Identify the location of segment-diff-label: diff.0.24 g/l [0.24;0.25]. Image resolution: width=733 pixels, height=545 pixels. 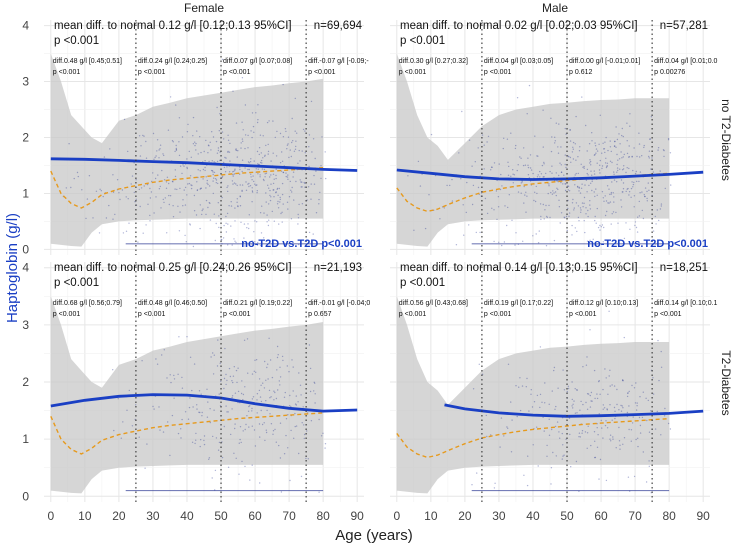
(172, 61).